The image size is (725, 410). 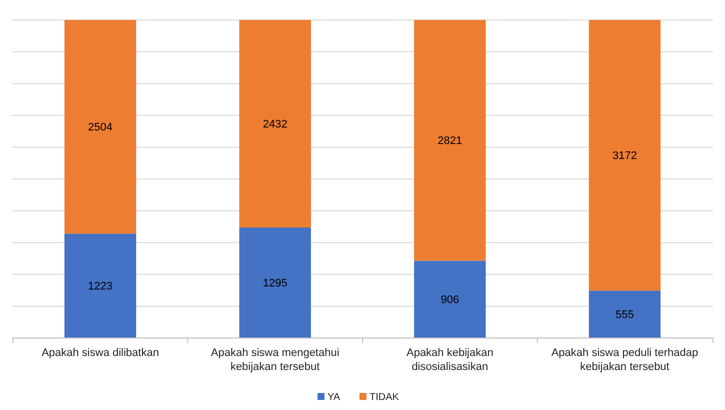 I want to click on data-label: 2432, so click(x=275, y=124).